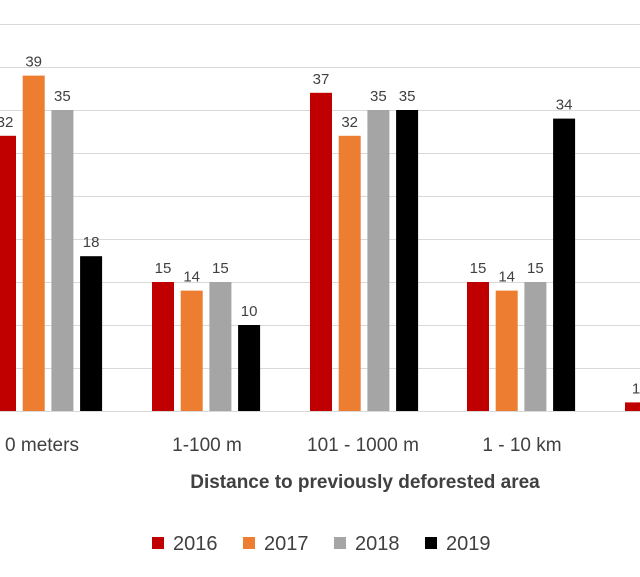 The height and width of the screenshot is (577, 640). Describe the element at coordinates (377, 544) in the screenshot. I see `legend-label-2018: 2018` at that location.